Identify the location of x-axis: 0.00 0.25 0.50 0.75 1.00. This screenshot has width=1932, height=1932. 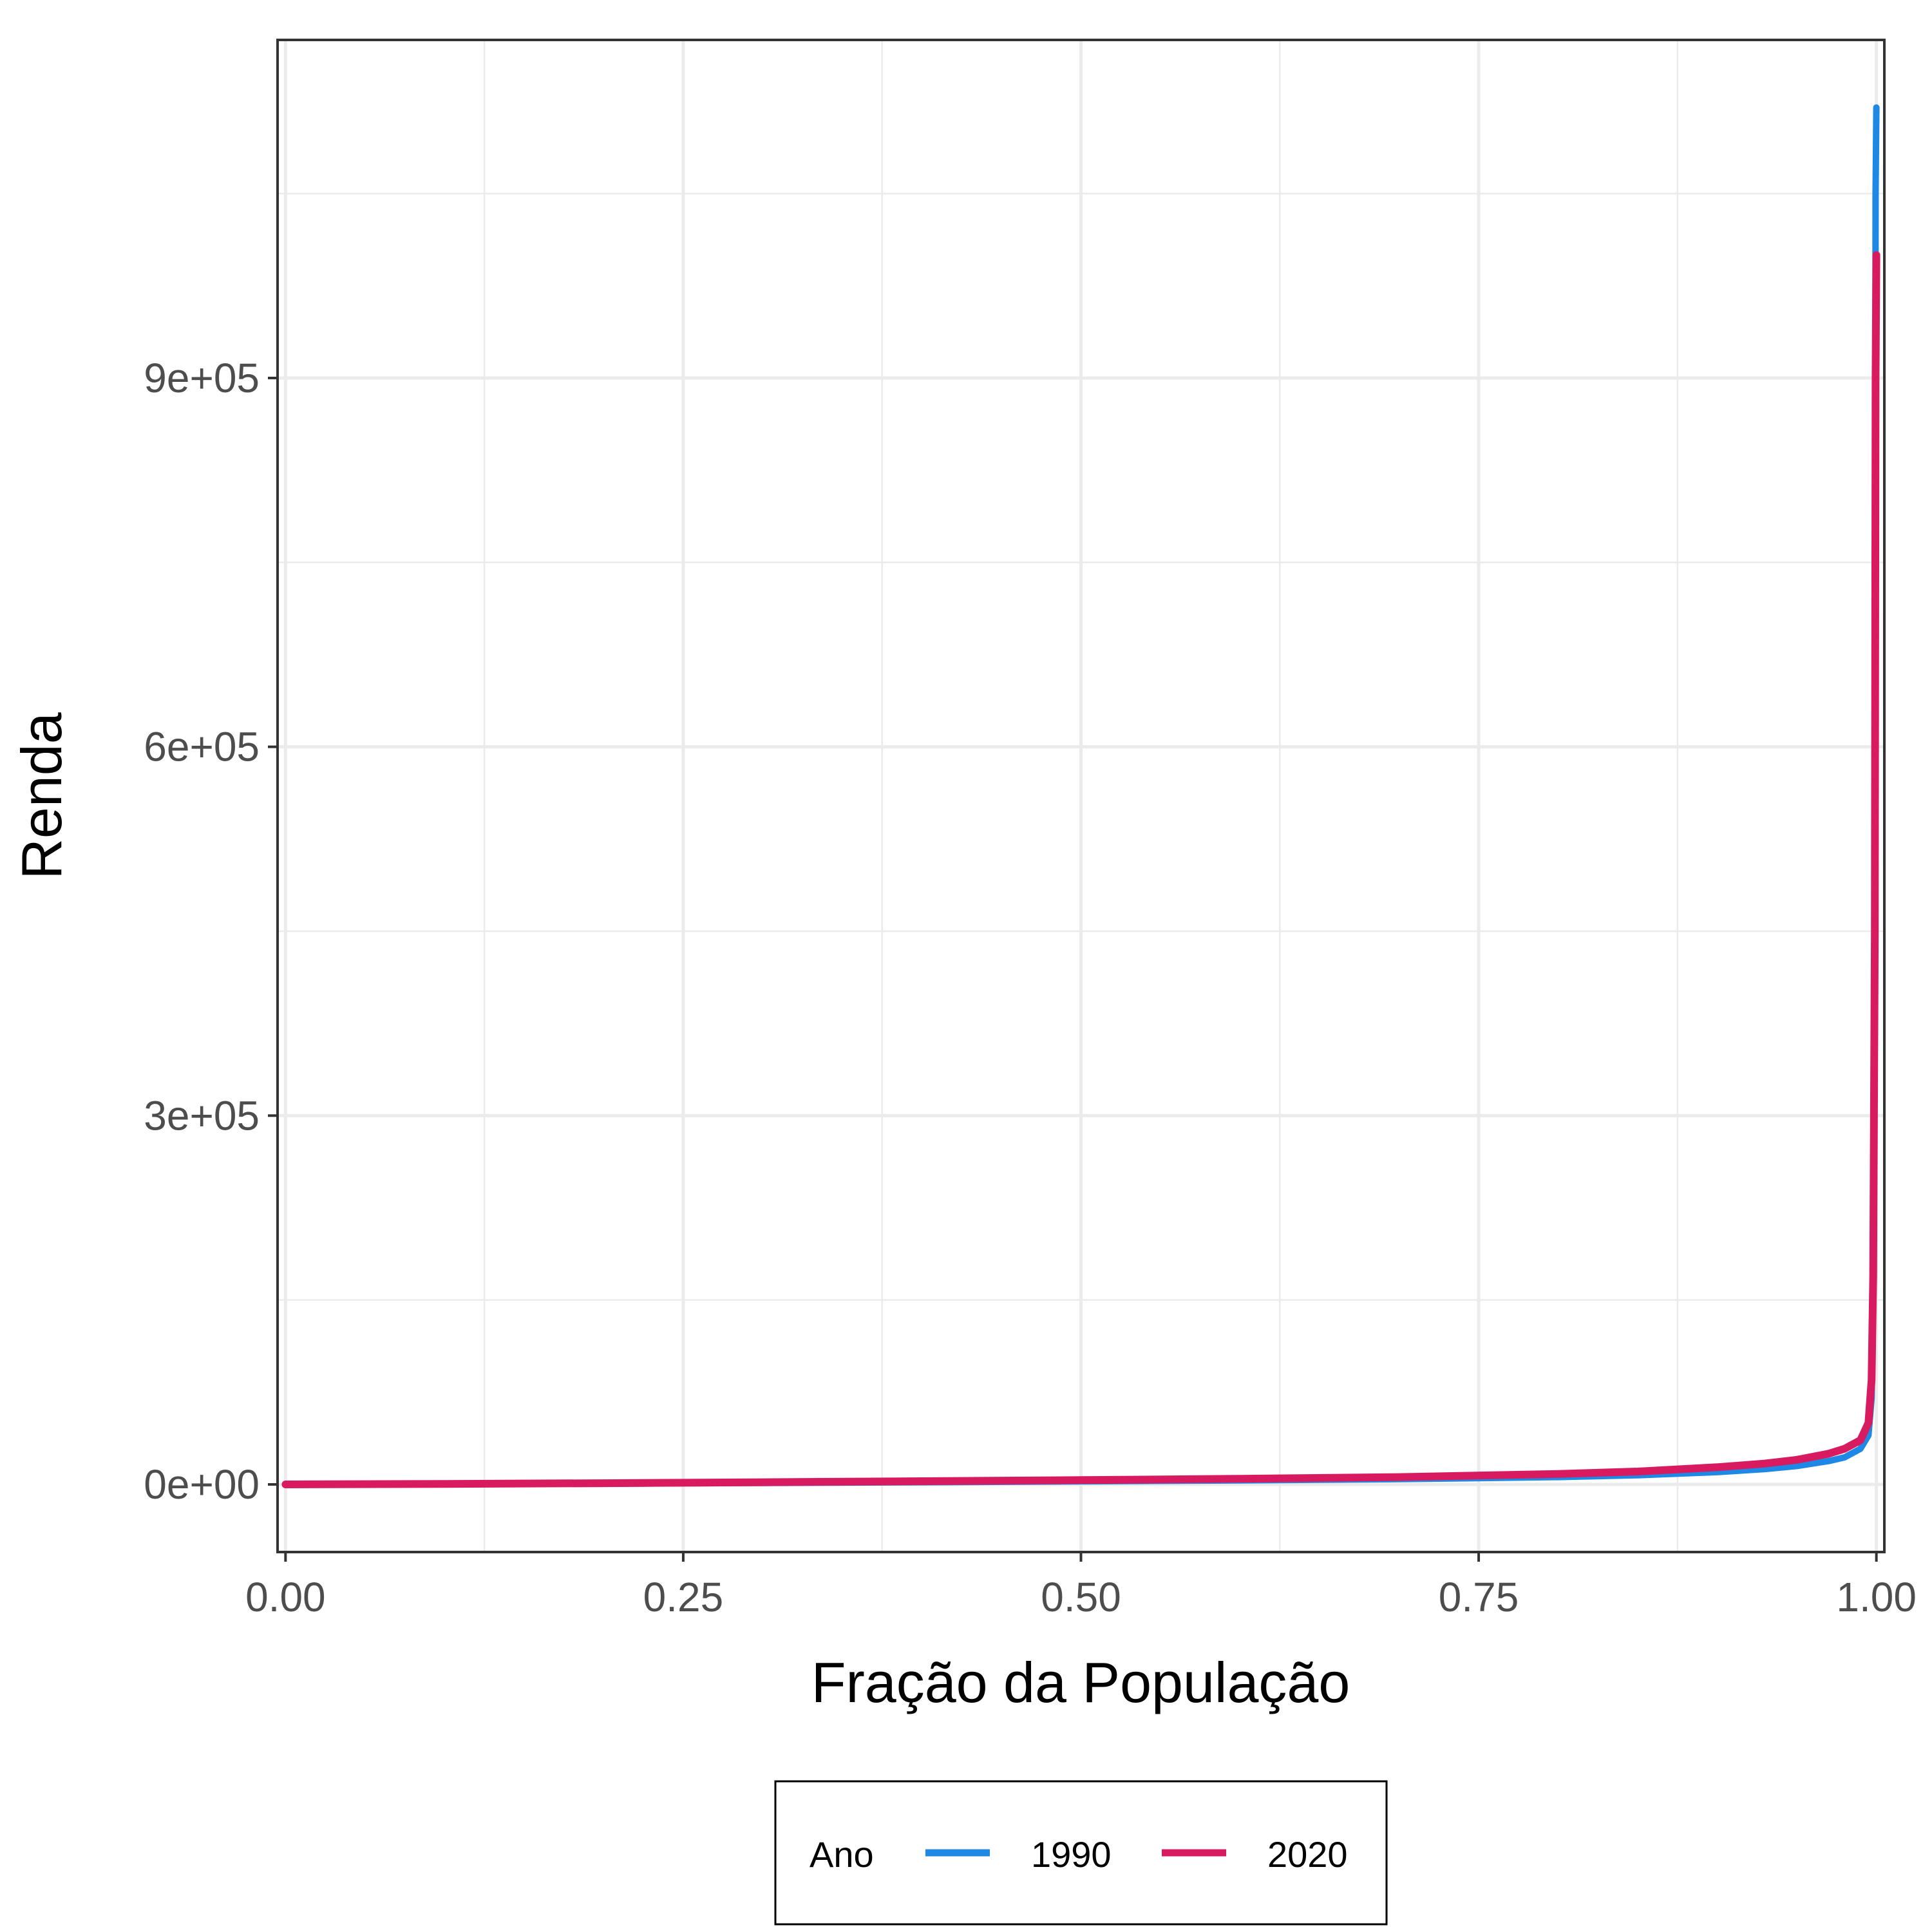
(1081, 1586).